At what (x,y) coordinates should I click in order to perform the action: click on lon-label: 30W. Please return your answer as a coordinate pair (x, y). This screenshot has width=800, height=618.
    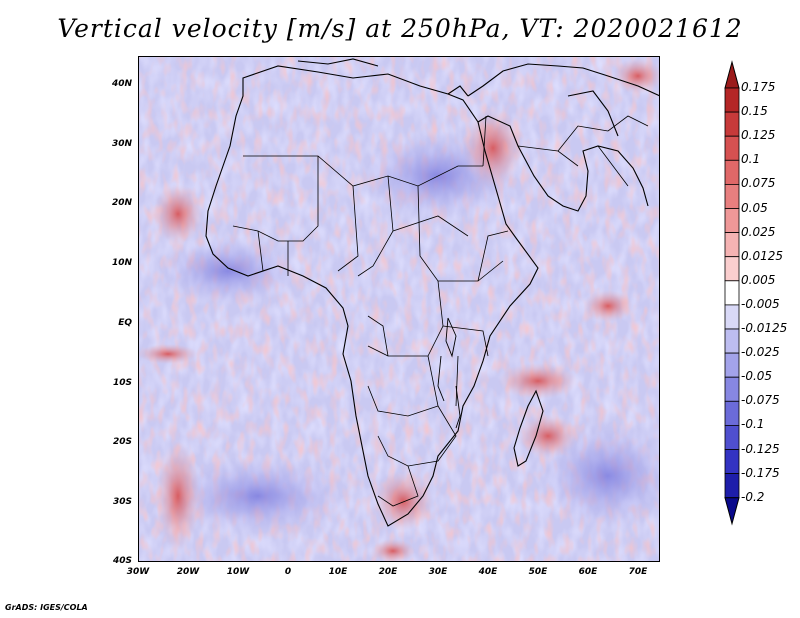
    Looking at the image, I should click on (138, 572).